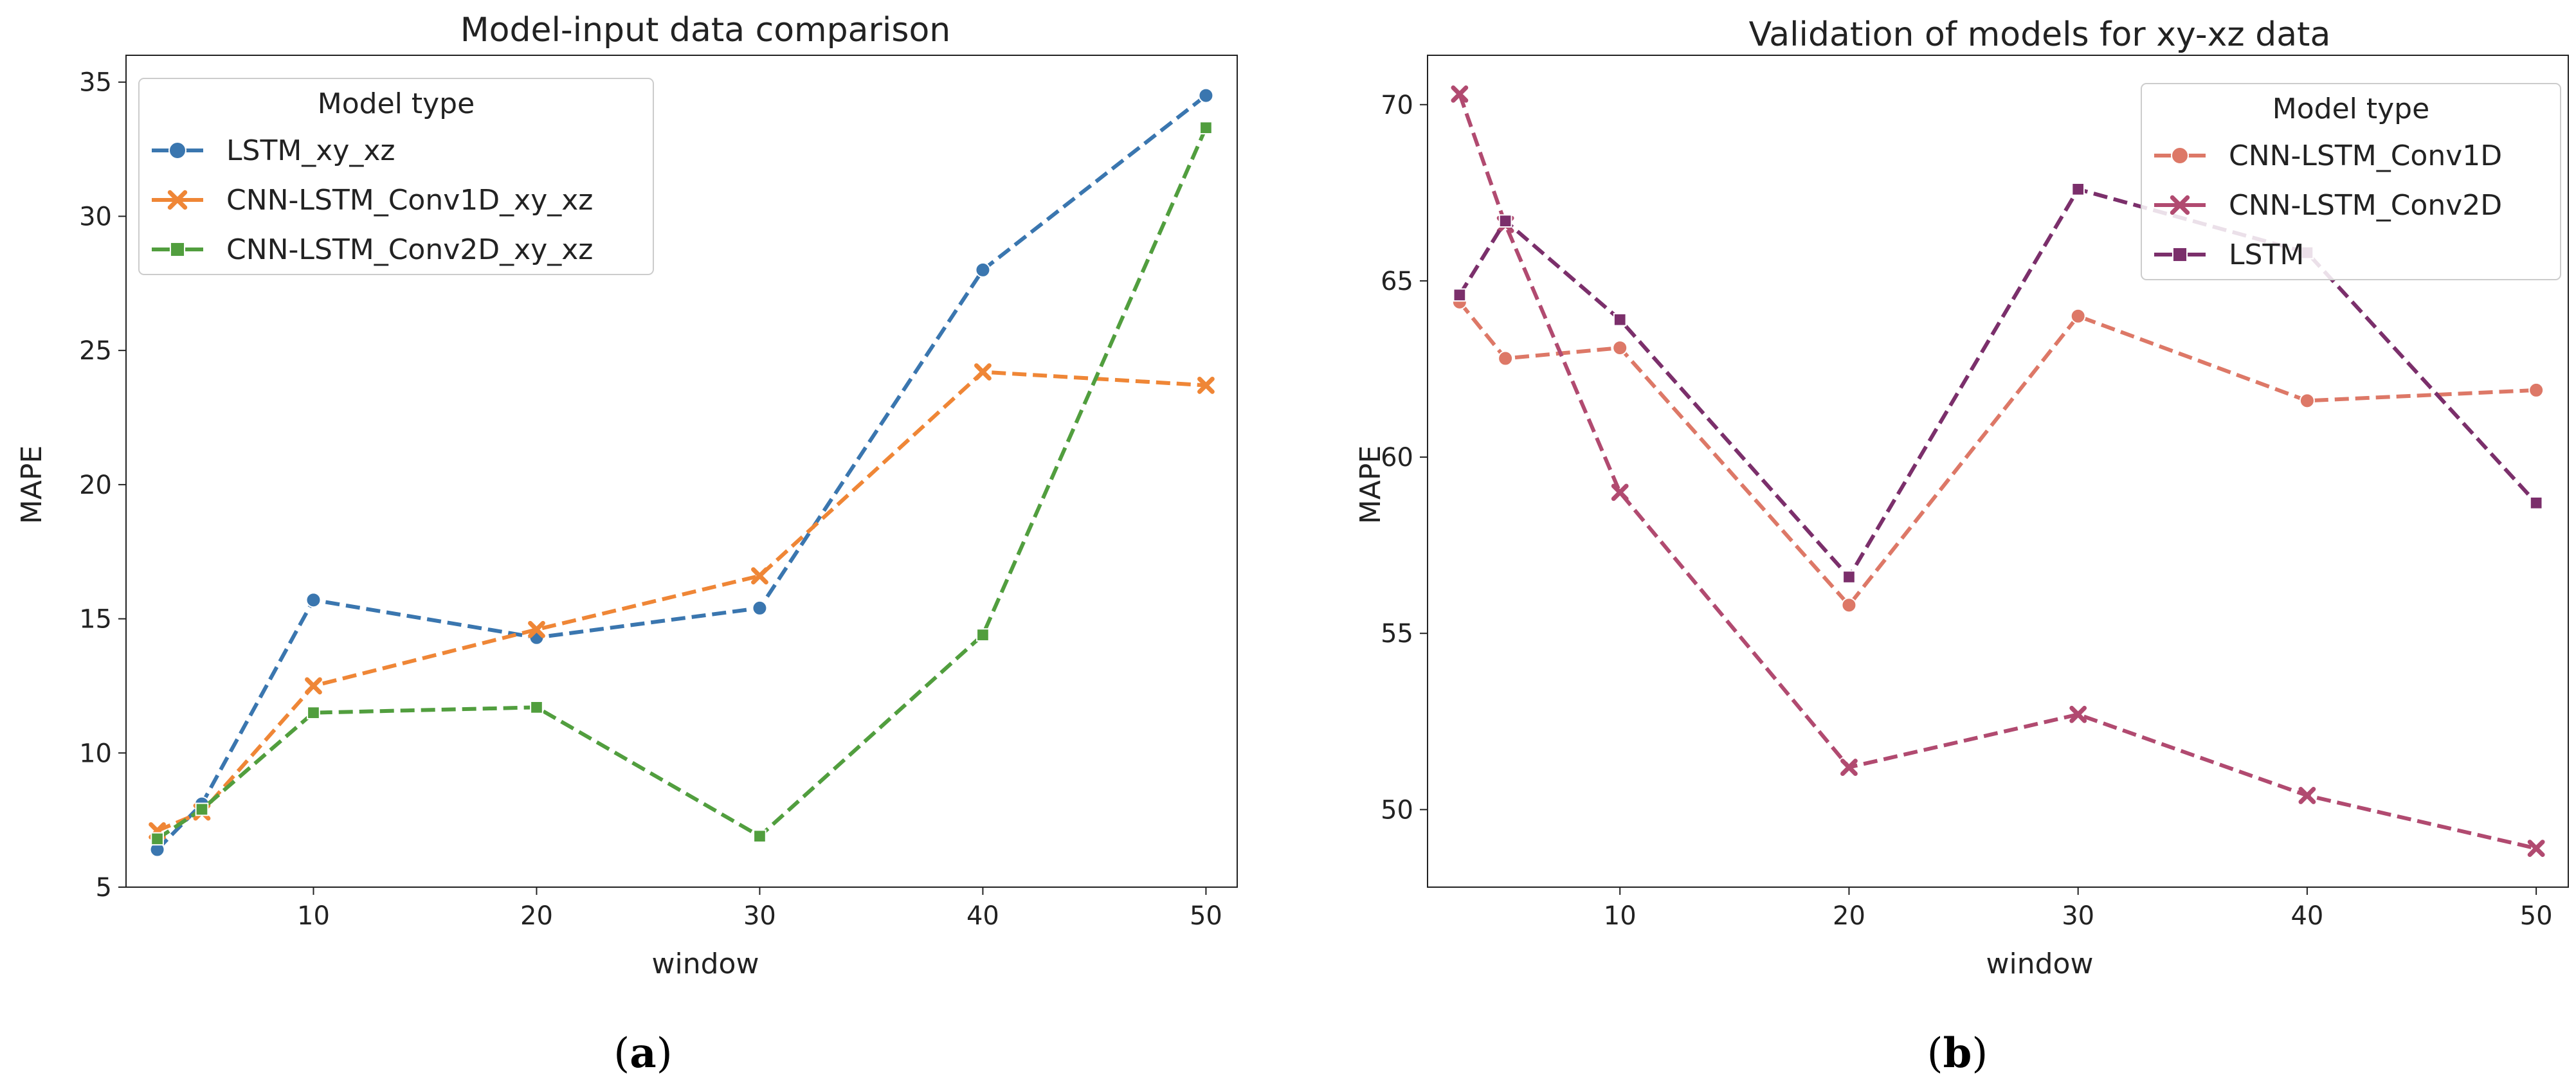 The width and height of the screenshot is (2576, 1089). I want to click on panel-caption: (a), so click(642, 1053).